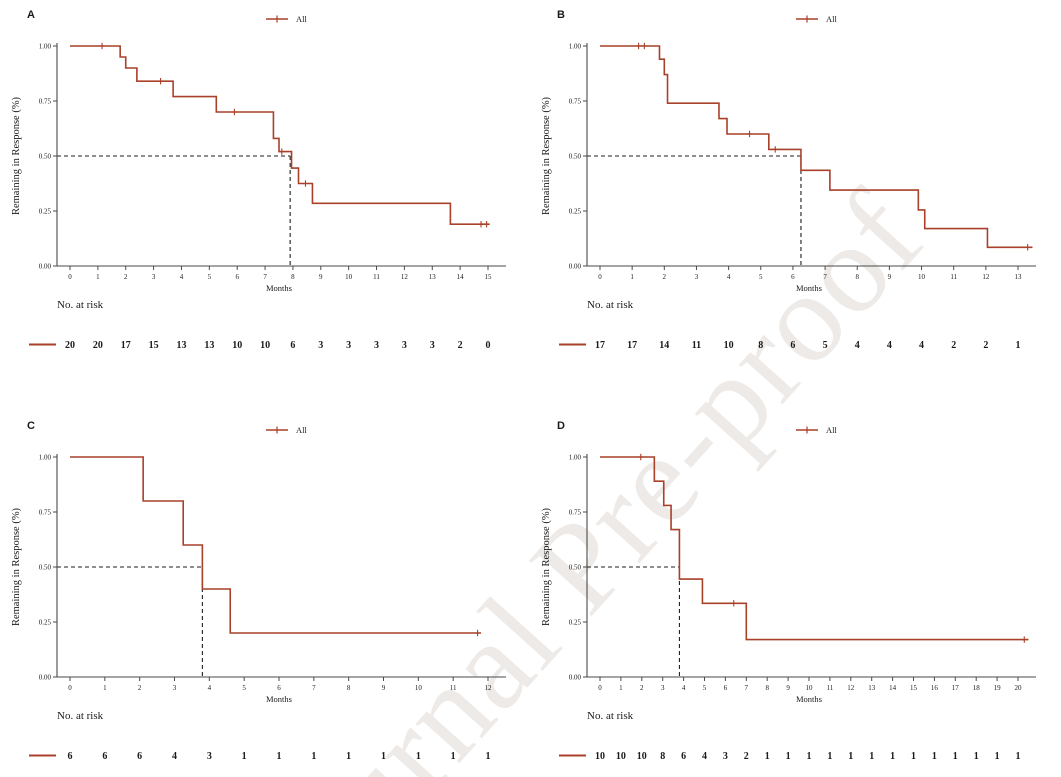  I want to click on risk-count: 0, so click(488, 345).